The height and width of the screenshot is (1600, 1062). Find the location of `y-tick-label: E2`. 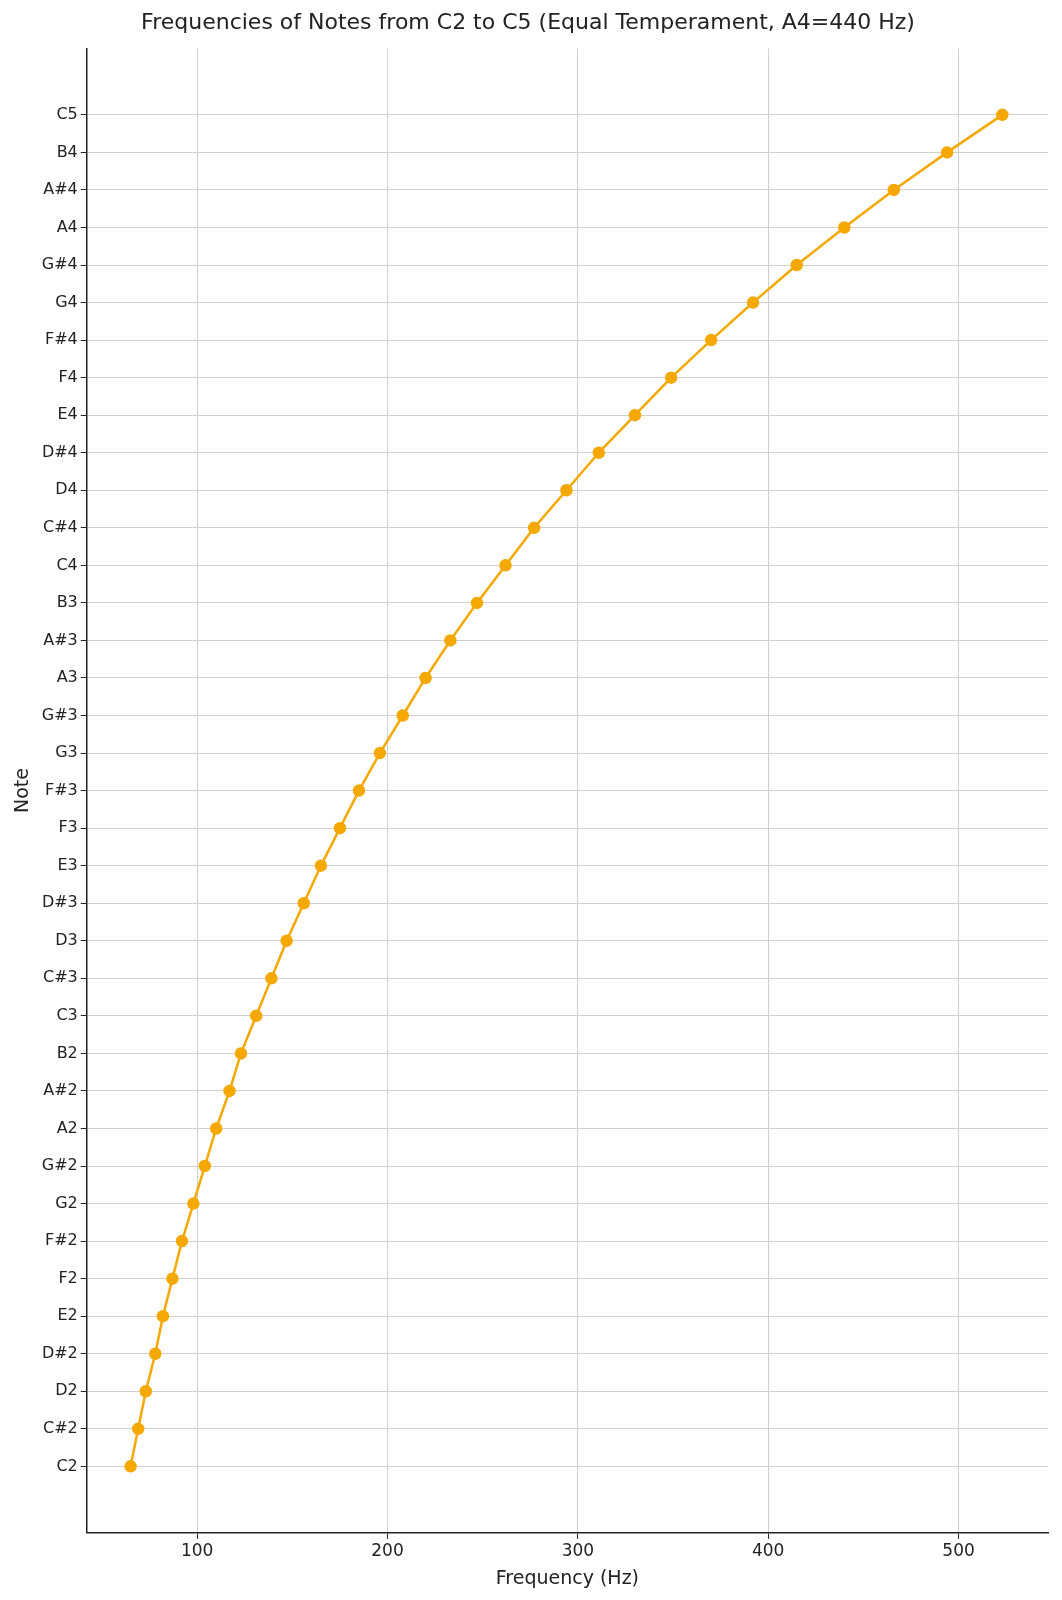

y-tick-label: E2 is located at coordinates (67, 1315).